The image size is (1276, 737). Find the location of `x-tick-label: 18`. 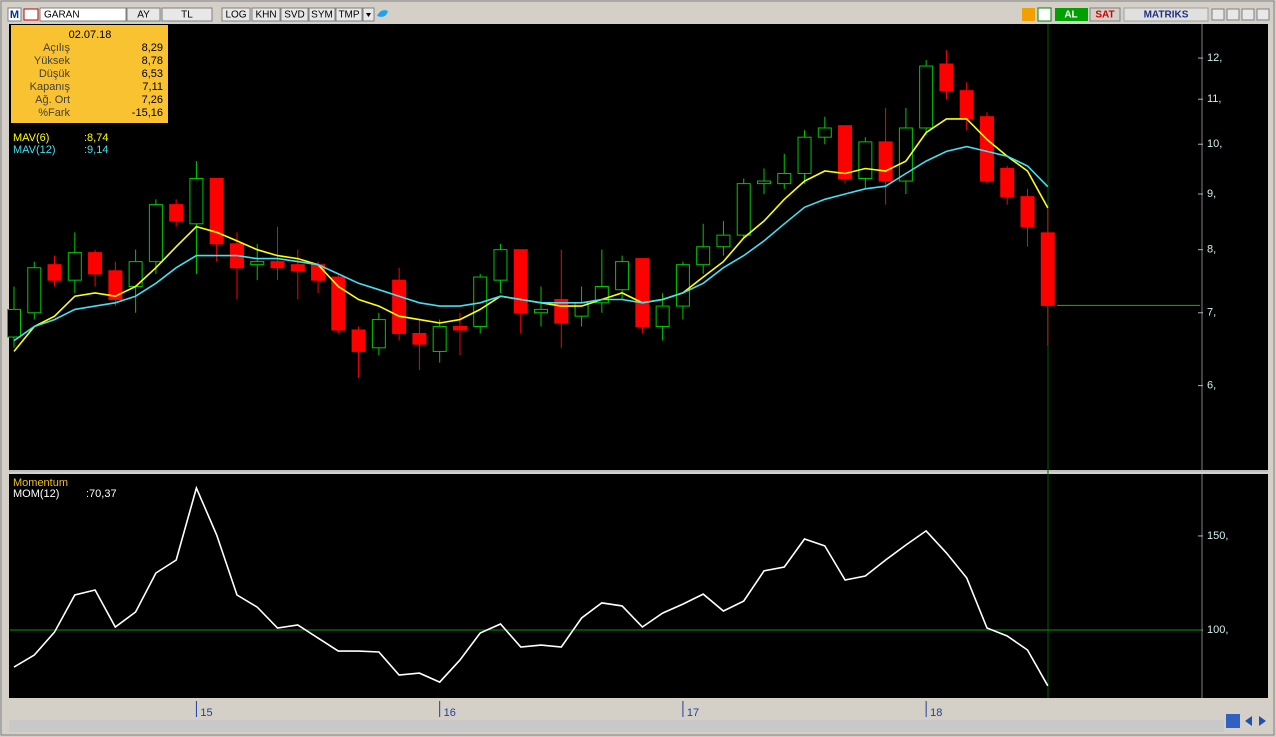

x-tick-label: 18 is located at coordinates (936, 713).